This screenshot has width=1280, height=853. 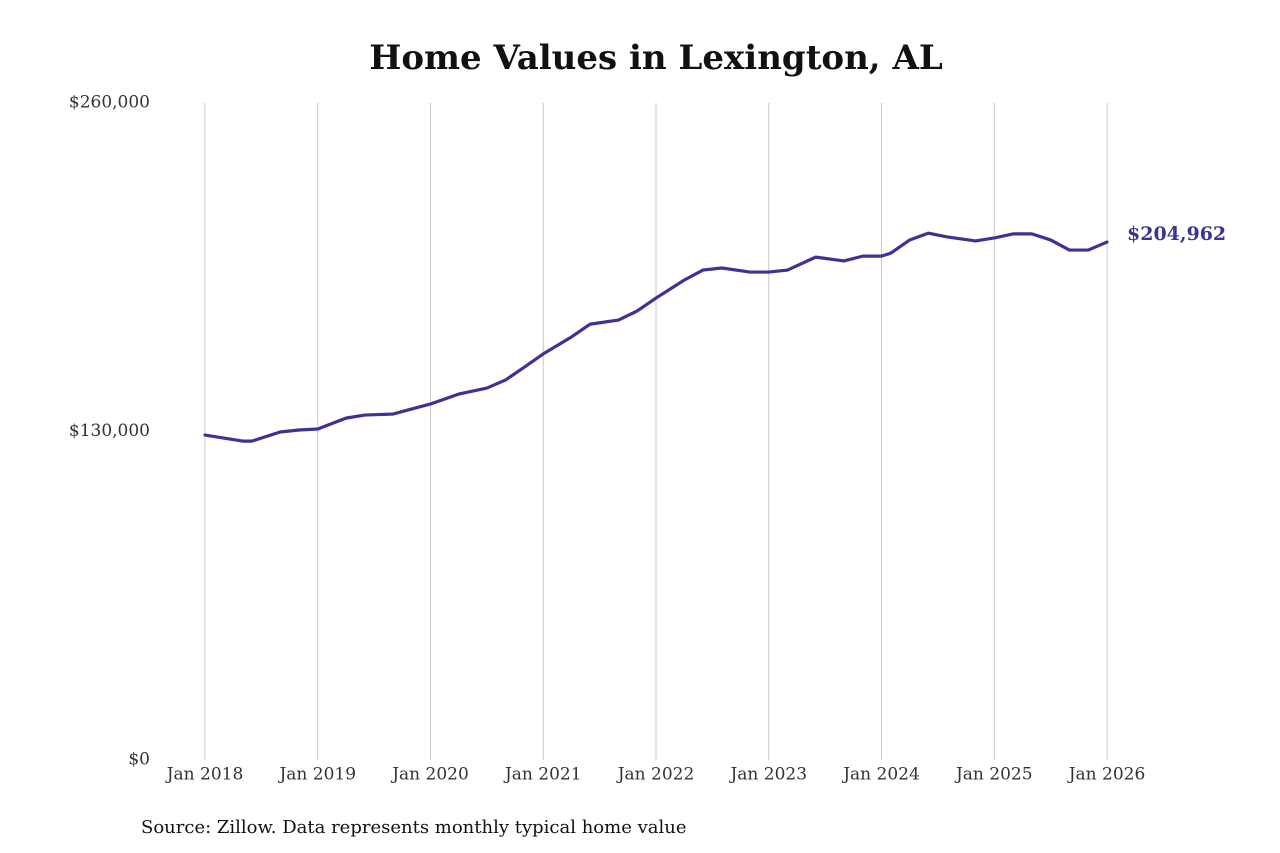 I want to click on value-label: $204,962, so click(x=1176, y=234).